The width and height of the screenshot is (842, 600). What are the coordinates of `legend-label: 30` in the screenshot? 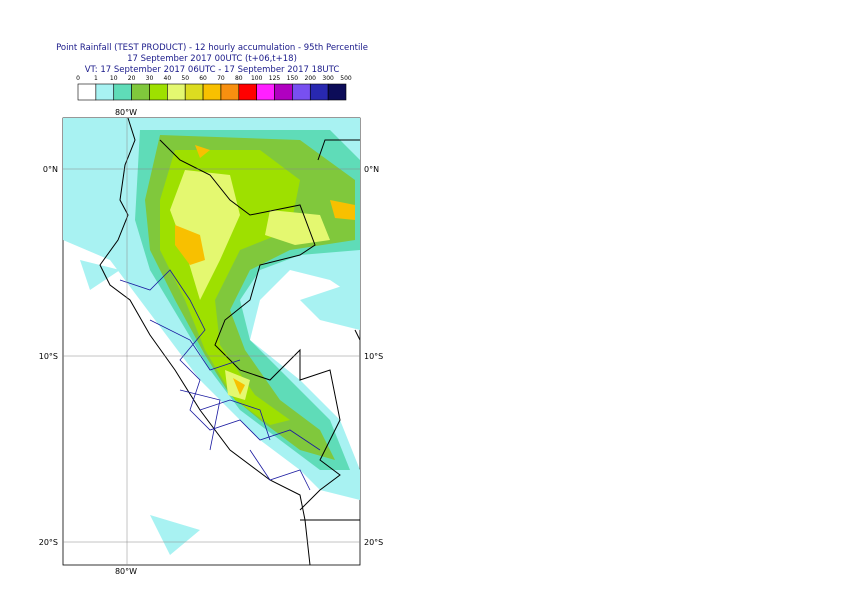 It's located at (150, 78).